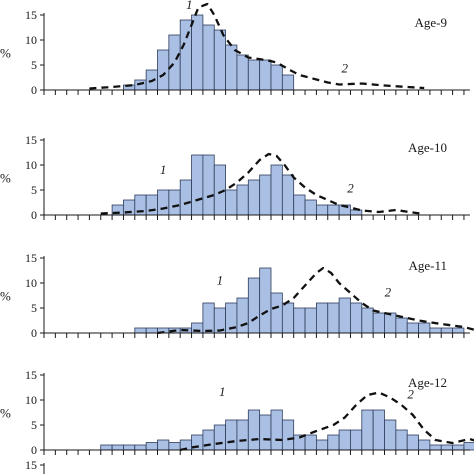  What do you see at coordinates (427, 382) in the screenshot?
I see `panel-title: Age-12` at bounding box center [427, 382].